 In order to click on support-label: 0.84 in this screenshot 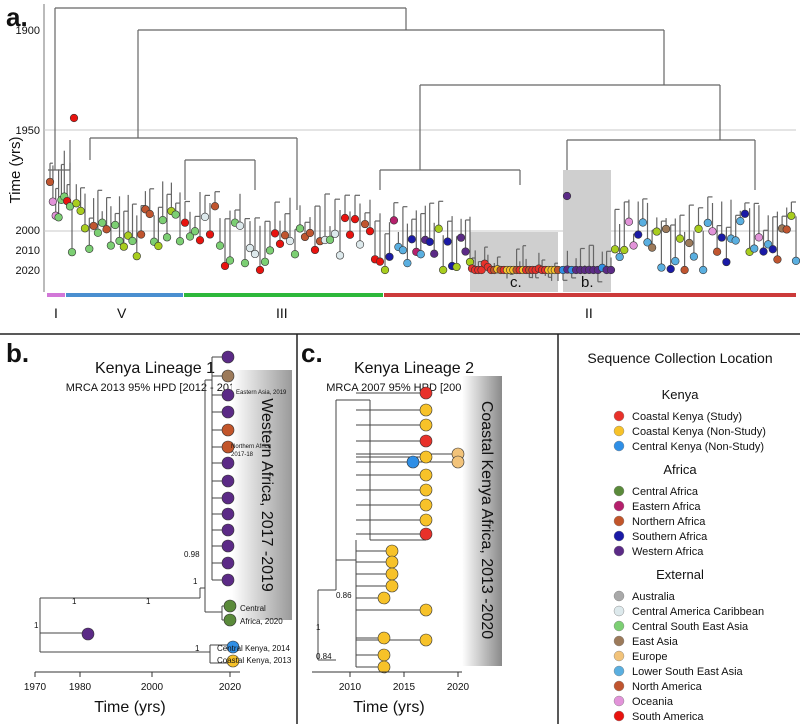, I will do `click(324, 656)`.